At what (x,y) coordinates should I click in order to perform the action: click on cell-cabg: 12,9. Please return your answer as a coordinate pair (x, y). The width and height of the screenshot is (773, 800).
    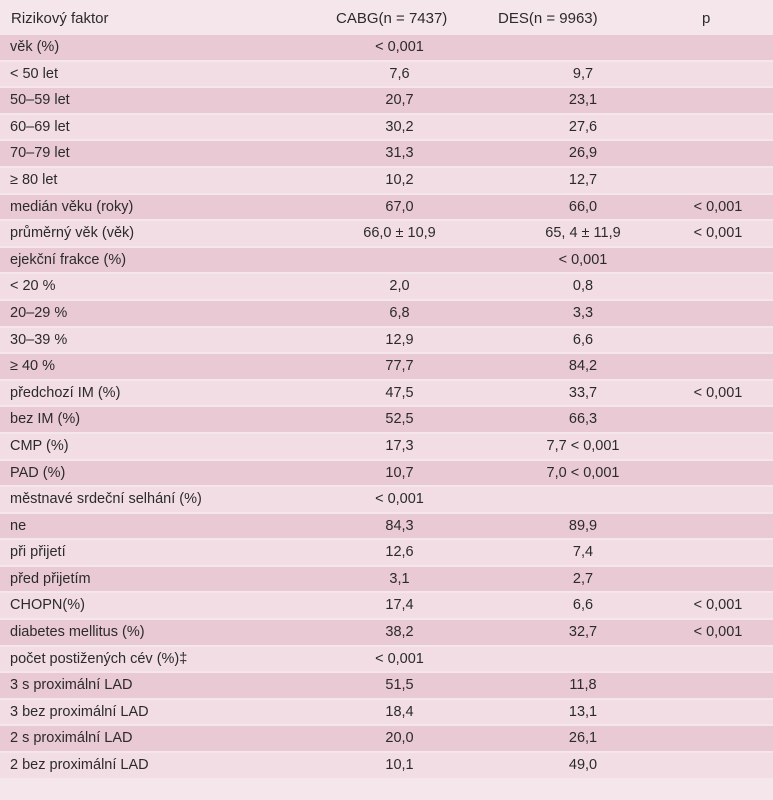
    Looking at the image, I should click on (399, 339).